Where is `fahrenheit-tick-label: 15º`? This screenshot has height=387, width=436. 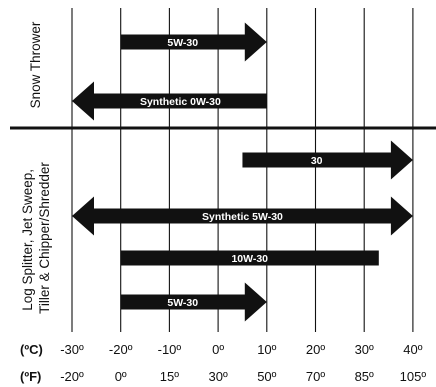
fahrenheit-tick-label: 15º is located at coordinates (169, 376).